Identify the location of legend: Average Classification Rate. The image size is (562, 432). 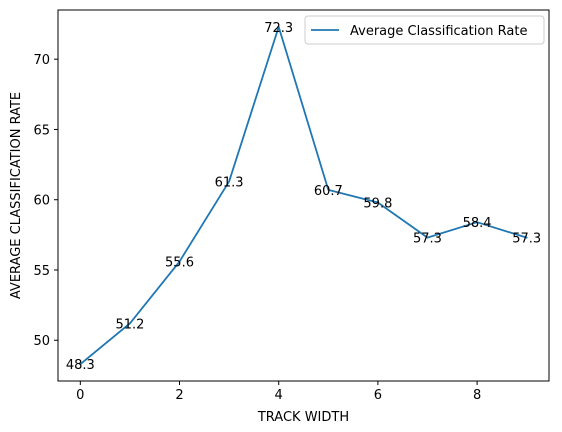
(424, 30).